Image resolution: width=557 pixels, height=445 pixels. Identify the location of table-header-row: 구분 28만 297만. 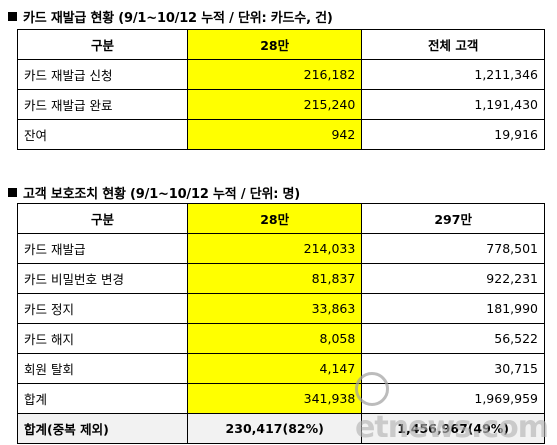
(280, 218).